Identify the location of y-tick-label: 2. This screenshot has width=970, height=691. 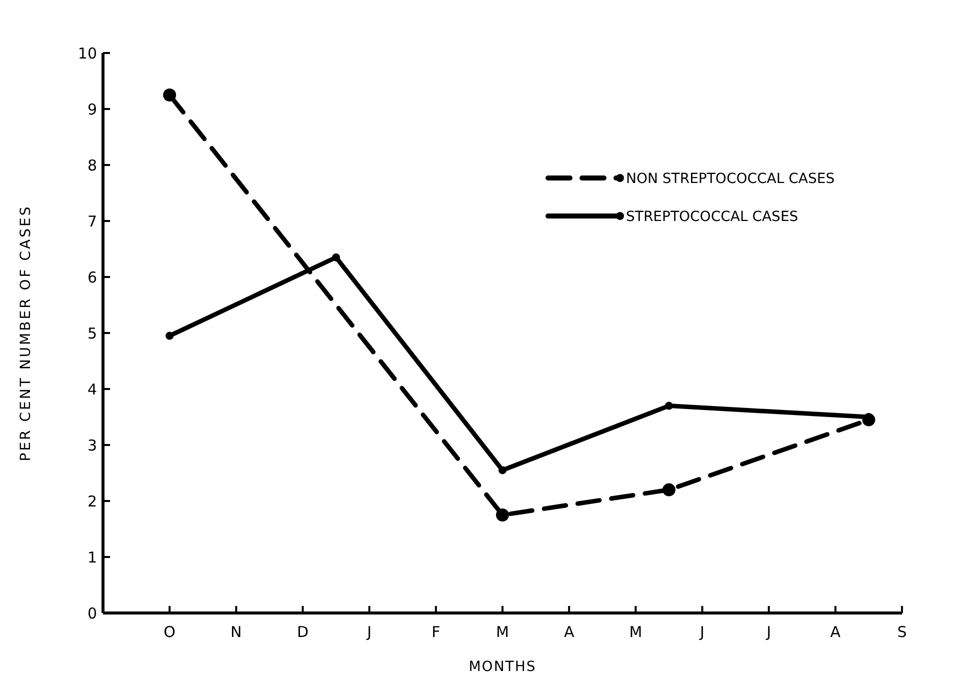
(92, 501).